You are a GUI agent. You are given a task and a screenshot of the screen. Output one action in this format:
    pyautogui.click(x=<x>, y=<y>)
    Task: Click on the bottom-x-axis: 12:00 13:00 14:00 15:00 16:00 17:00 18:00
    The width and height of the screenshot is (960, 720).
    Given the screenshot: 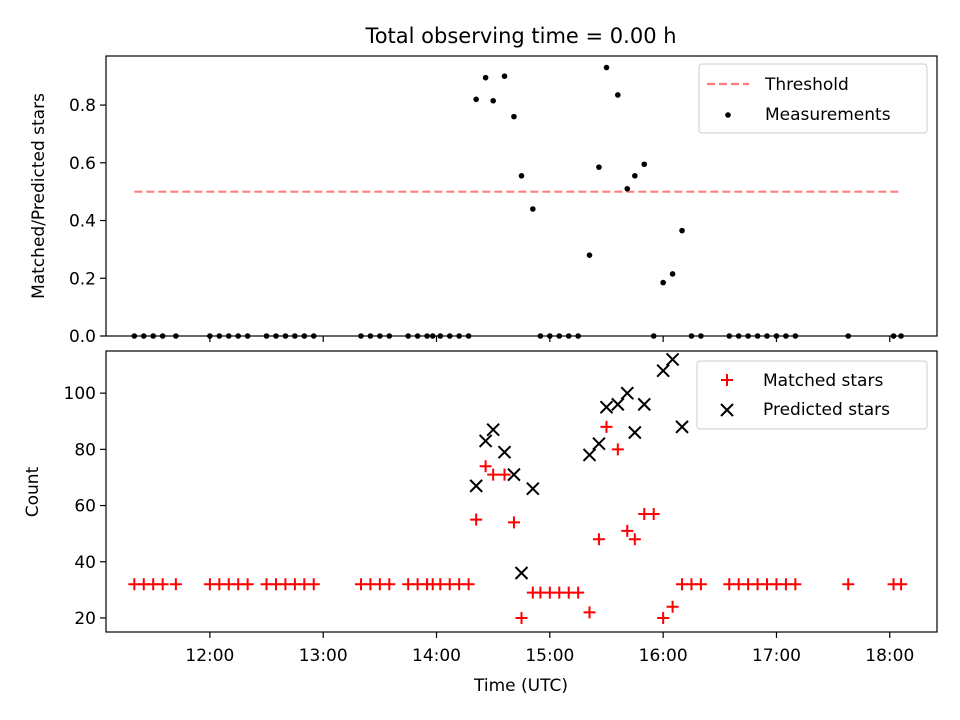 What is the action you would take?
    pyautogui.click(x=549, y=649)
    